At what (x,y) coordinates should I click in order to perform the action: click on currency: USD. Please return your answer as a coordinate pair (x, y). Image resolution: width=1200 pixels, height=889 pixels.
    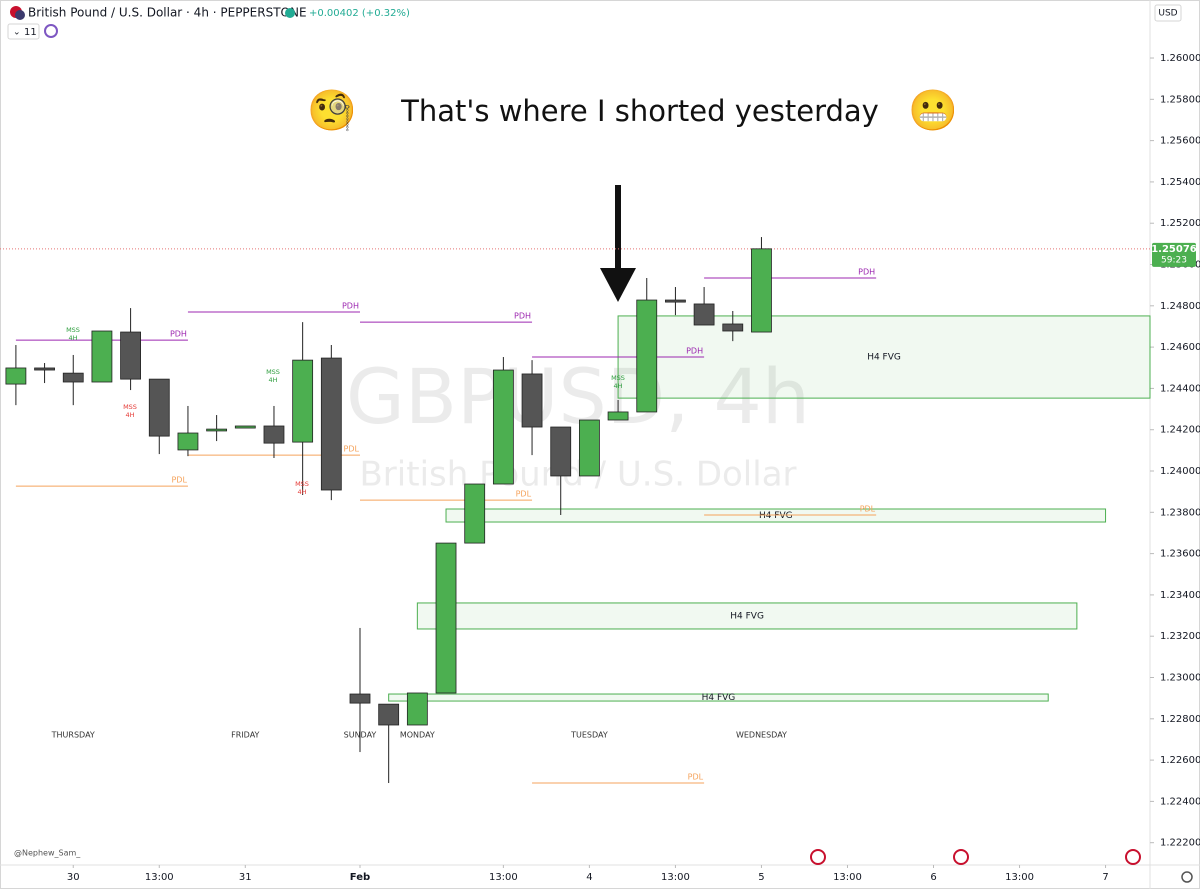
    Looking at the image, I should click on (1167, 14).